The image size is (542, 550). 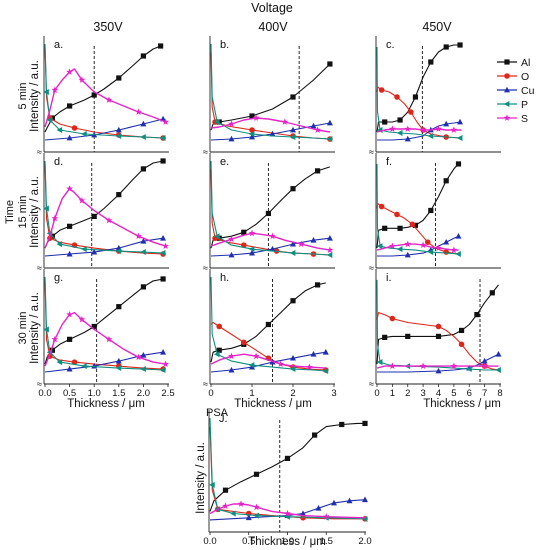 I want to click on y-axis-title-psa: Intensity / a.u., so click(x=201, y=478).